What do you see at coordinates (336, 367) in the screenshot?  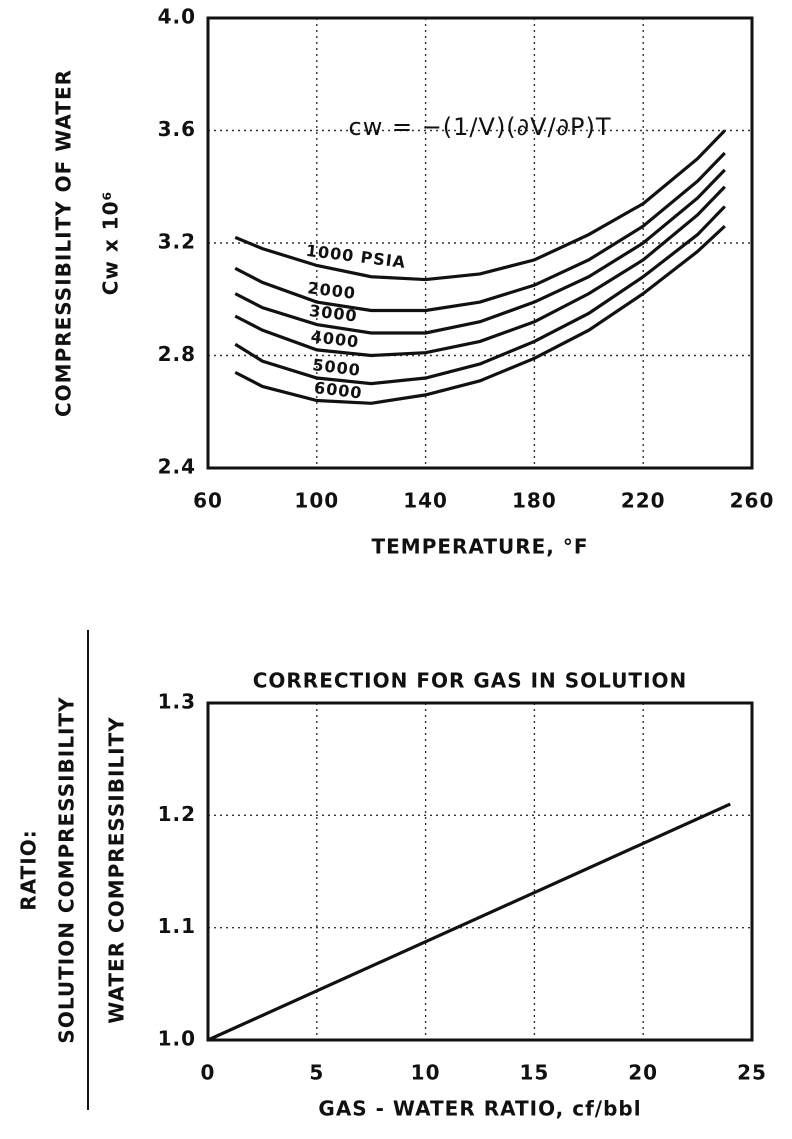 I see `series-label: 5000` at bounding box center [336, 367].